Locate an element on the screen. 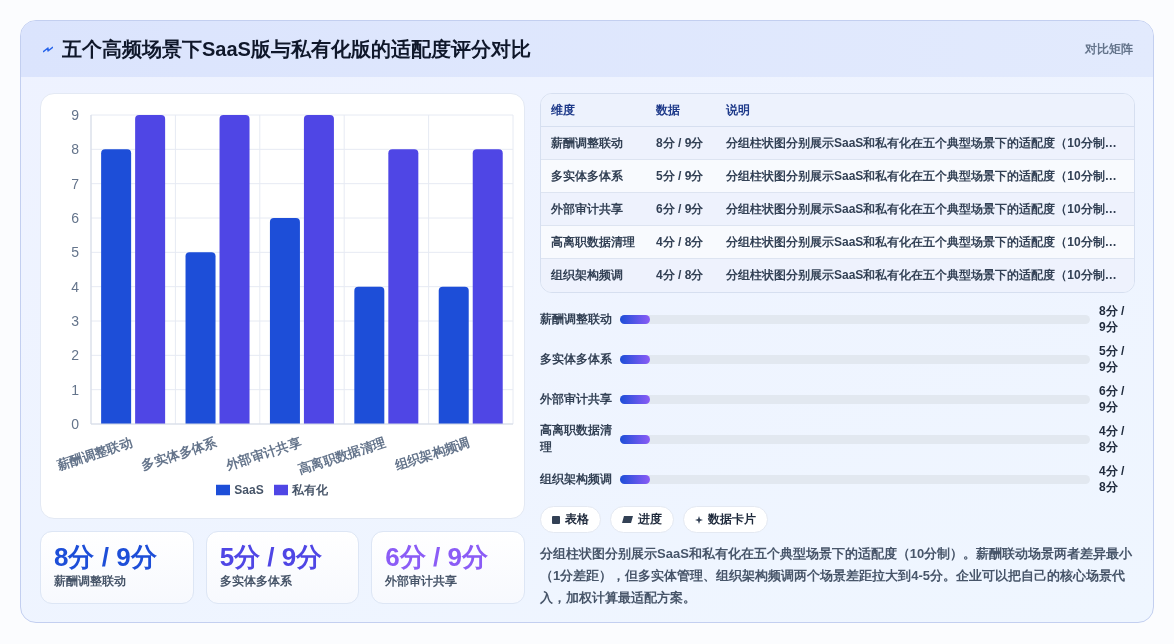  x-tick-label: 多实体多体系 is located at coordinates (179, 453).